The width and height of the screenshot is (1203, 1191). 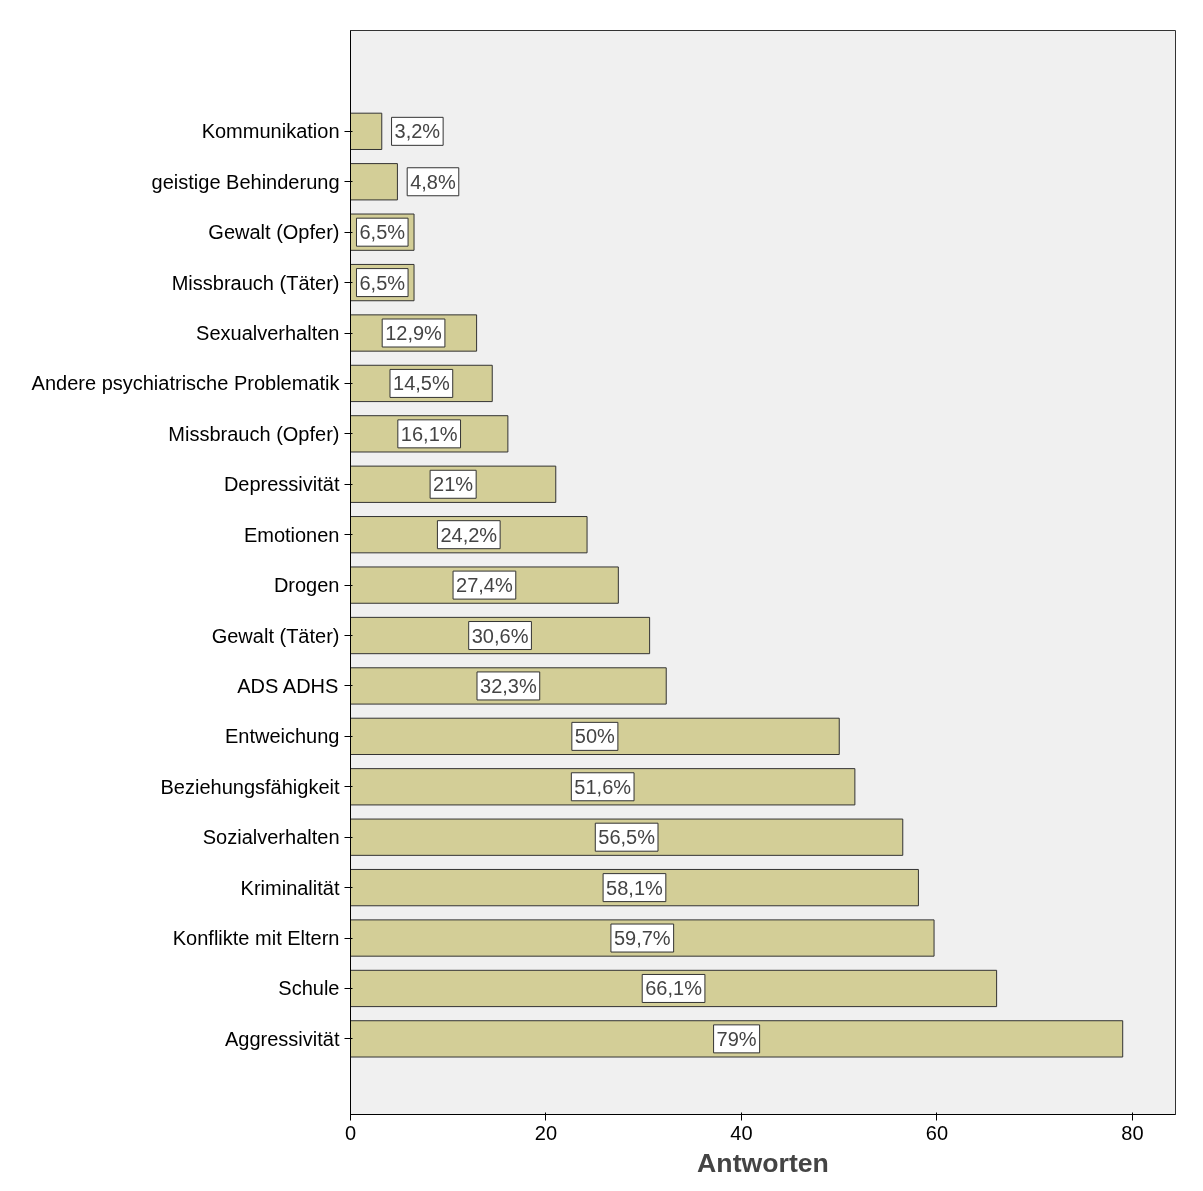 I want to click on x-tick-label: 80, so click(x=1132, y=1132).